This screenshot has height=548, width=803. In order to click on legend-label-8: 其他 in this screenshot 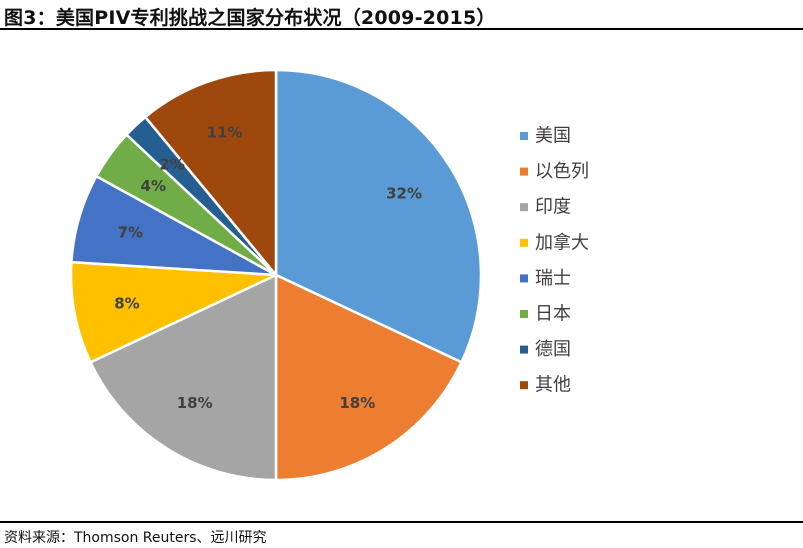, I will do `click(553, 385)`.